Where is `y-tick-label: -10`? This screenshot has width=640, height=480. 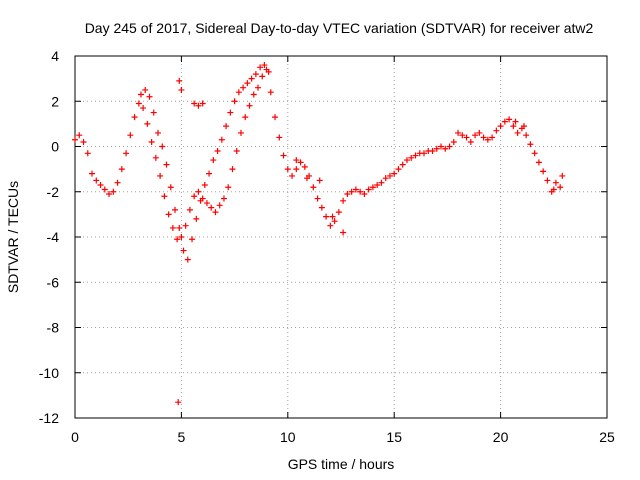 y-tick-label: -10 is located at coordinates (49, 373).